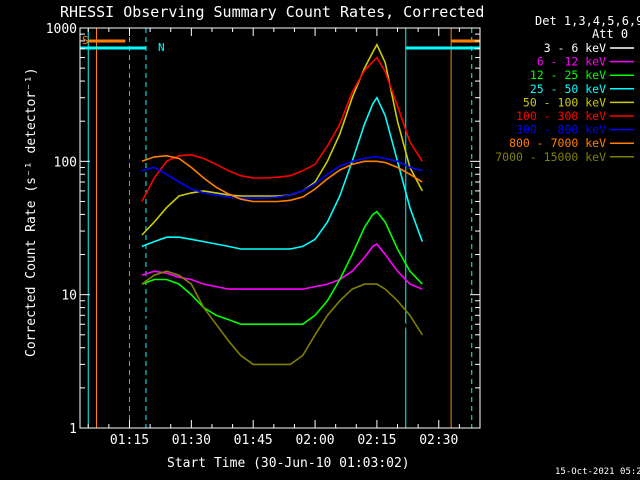  What do you see at coordinates (191, 440) in the screenshot?
I see `x-tick-label: 01:30` at bounding box center [191, 440].